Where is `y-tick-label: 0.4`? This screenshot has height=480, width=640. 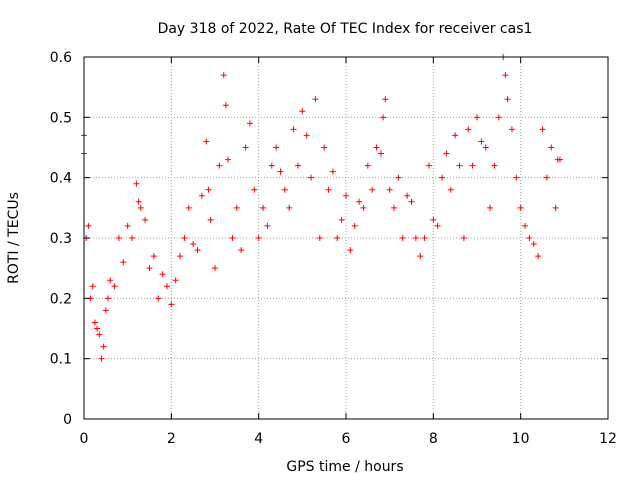
y-tick-label: 0.4 is located at coordinates (61, 179).